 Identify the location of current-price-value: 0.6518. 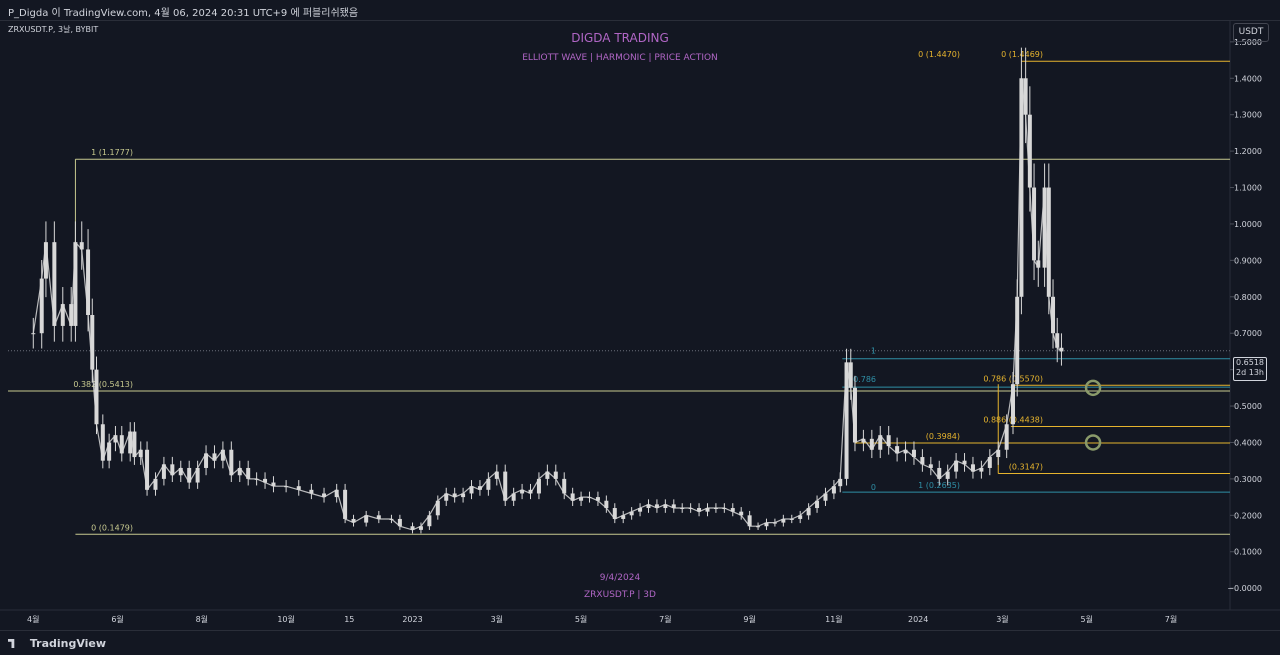
(1250, 362).